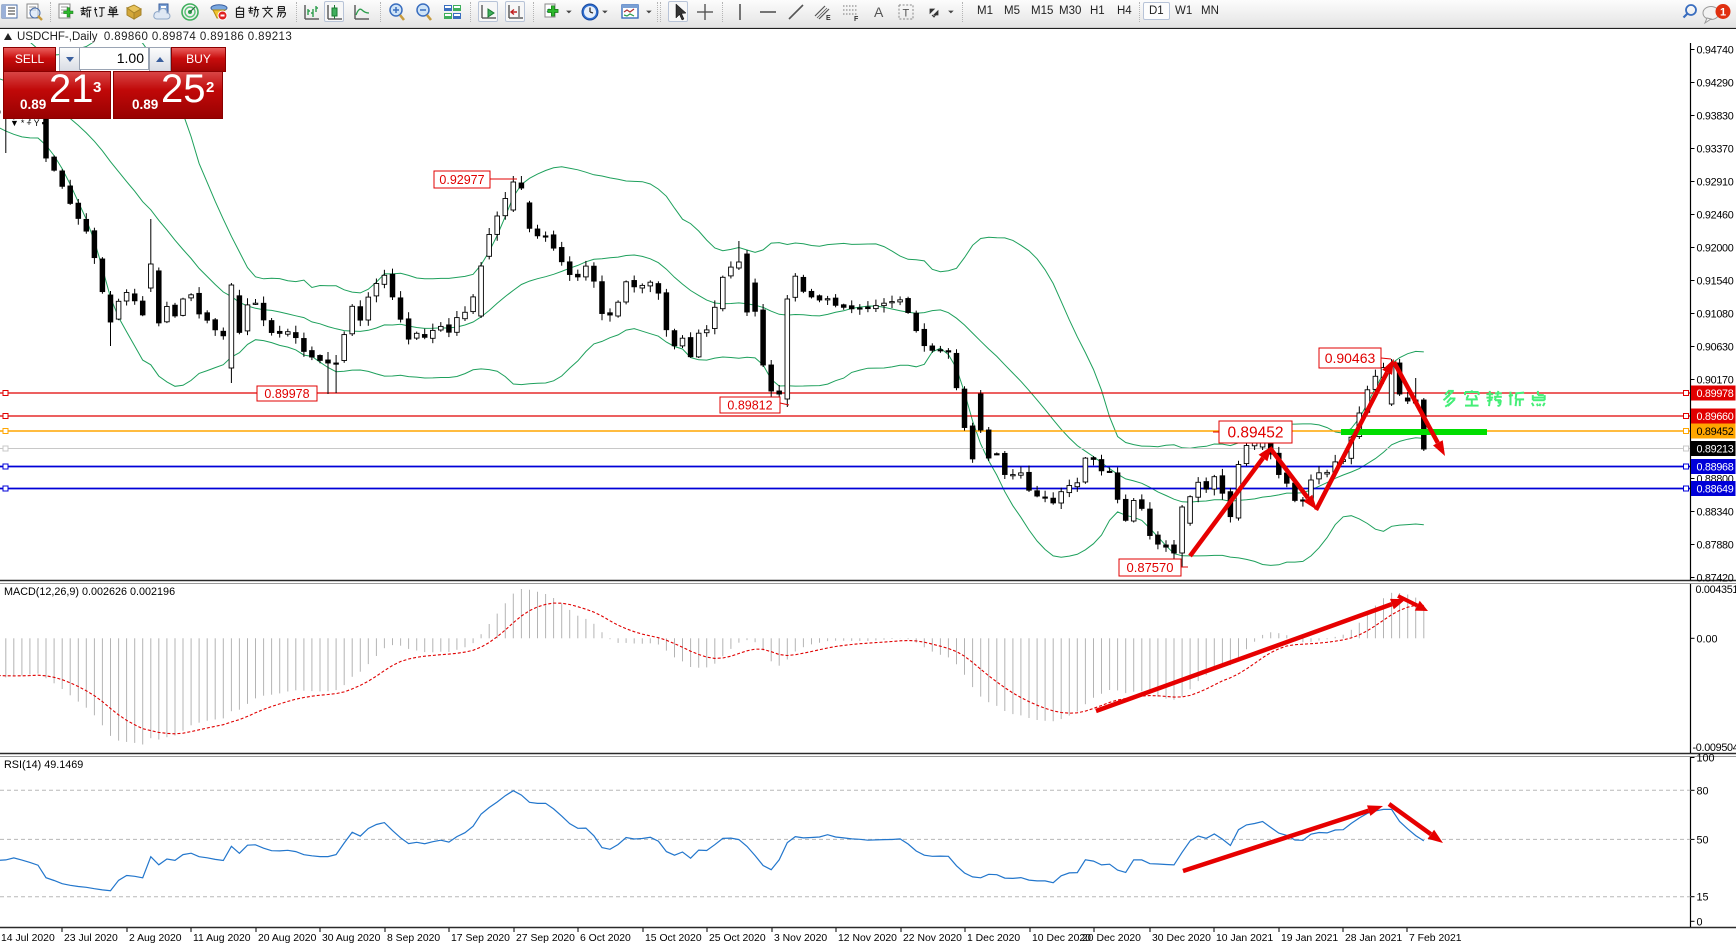 The image size is (1736, 951). I want to click on svg-text: 50, so click(1703, 840).